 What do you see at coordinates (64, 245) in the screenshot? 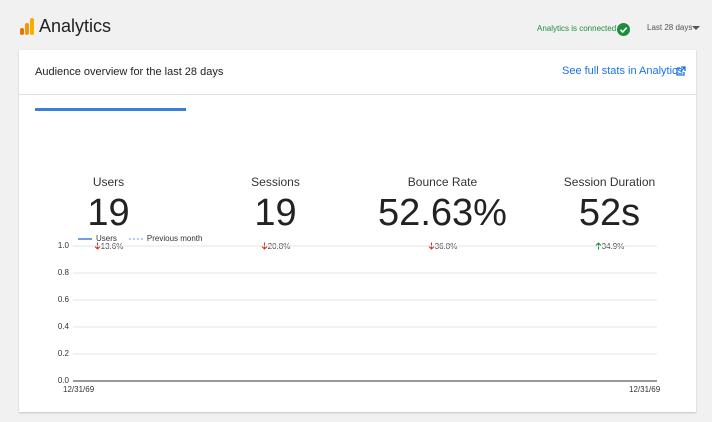
I see `y-tick-label: 1.0` at bounding box center [64, 245].